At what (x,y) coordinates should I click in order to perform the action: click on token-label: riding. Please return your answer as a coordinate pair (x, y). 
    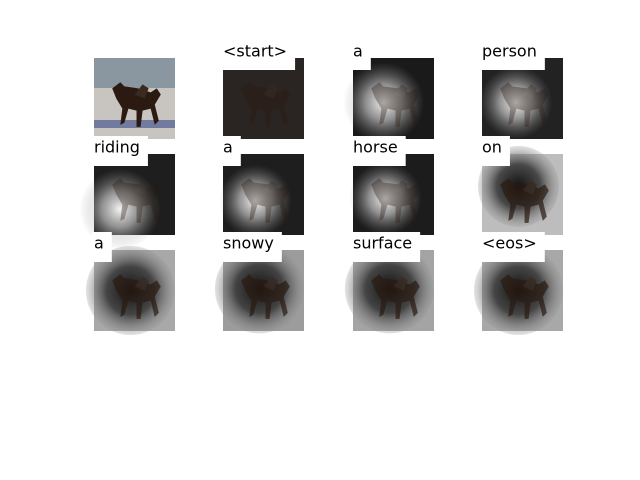
    Looking at the image, I should click on (117, 147).